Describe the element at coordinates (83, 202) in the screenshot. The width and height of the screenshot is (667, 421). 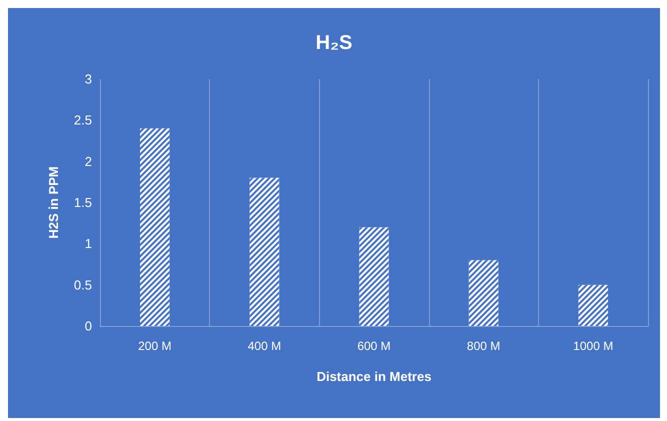
I see `y-tick-label: 1.5` at that location.